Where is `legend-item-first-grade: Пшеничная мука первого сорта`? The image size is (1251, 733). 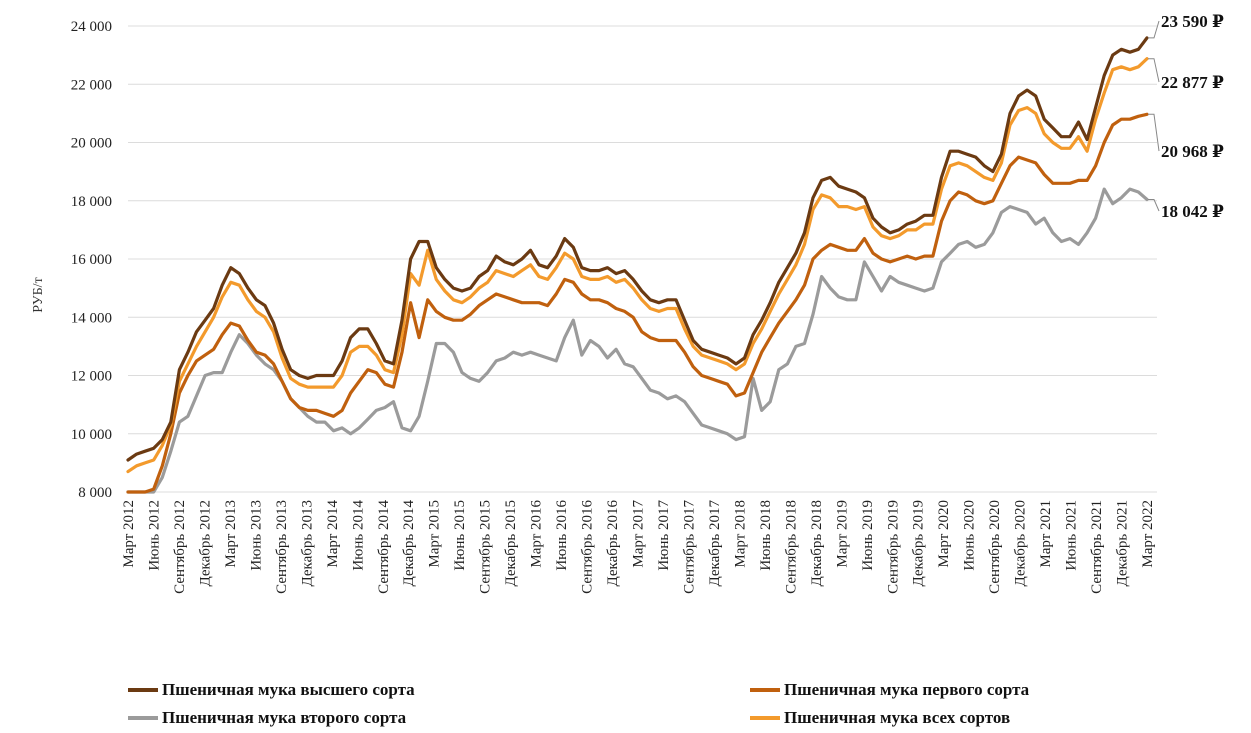 legend-item-first-grade: Пшеничная мука первого сорта is located at coordinates (889, 690).